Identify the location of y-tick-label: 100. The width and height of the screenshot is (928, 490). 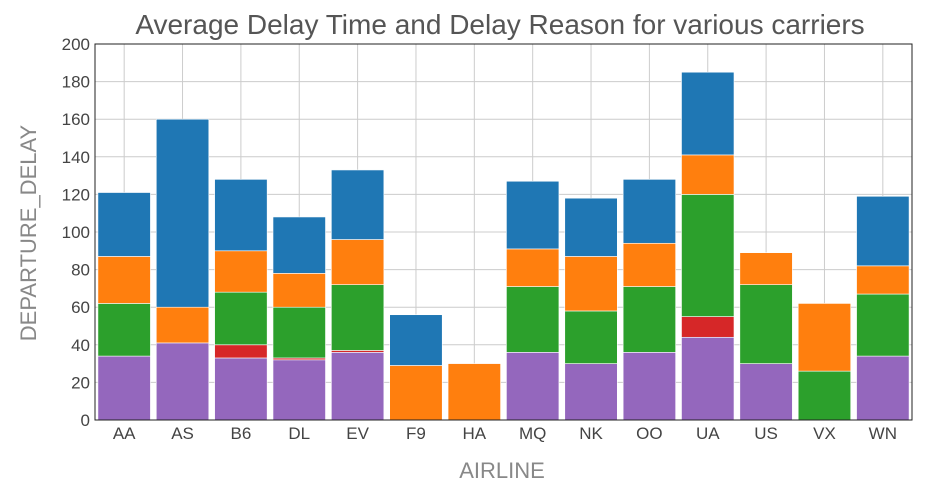
(76, 232).